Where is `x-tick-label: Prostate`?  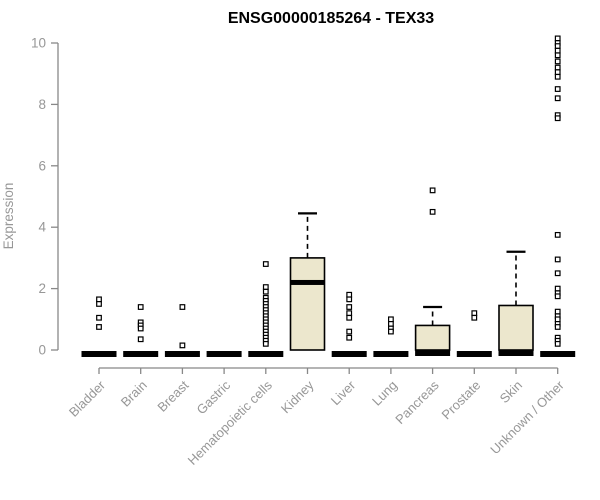
x-tick-label: Prostate is located at coordinates (461, 400).